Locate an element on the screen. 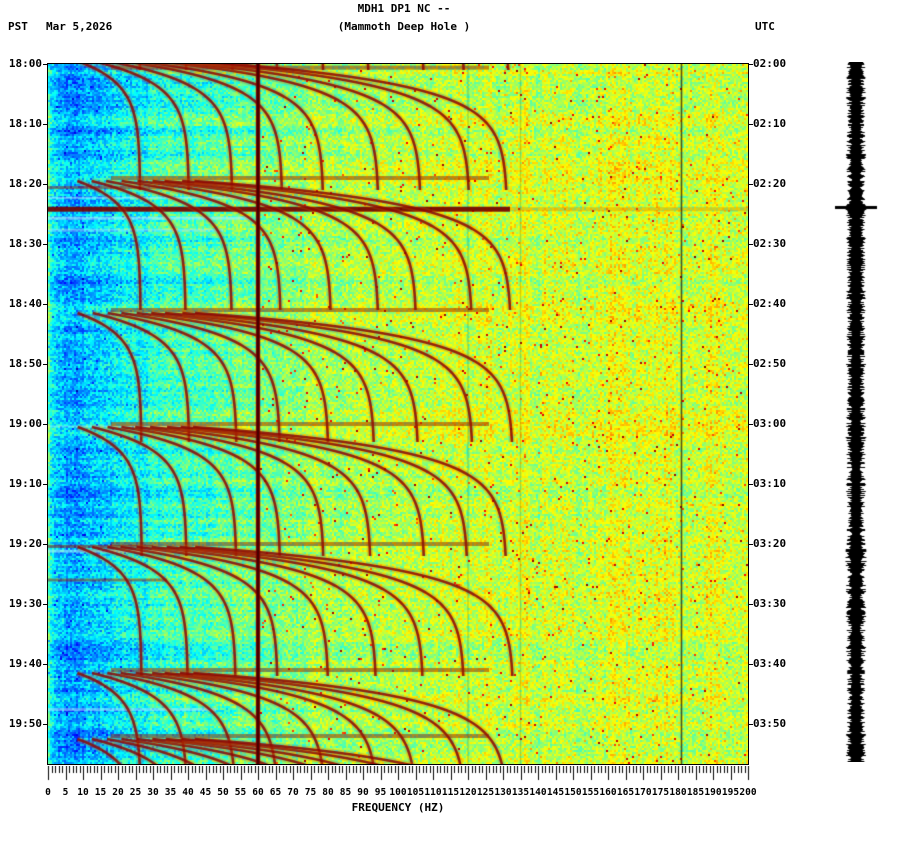 This screenshot has height=864, width=902. frequency-tick-label: 30 is located at coordinates (153, 792).